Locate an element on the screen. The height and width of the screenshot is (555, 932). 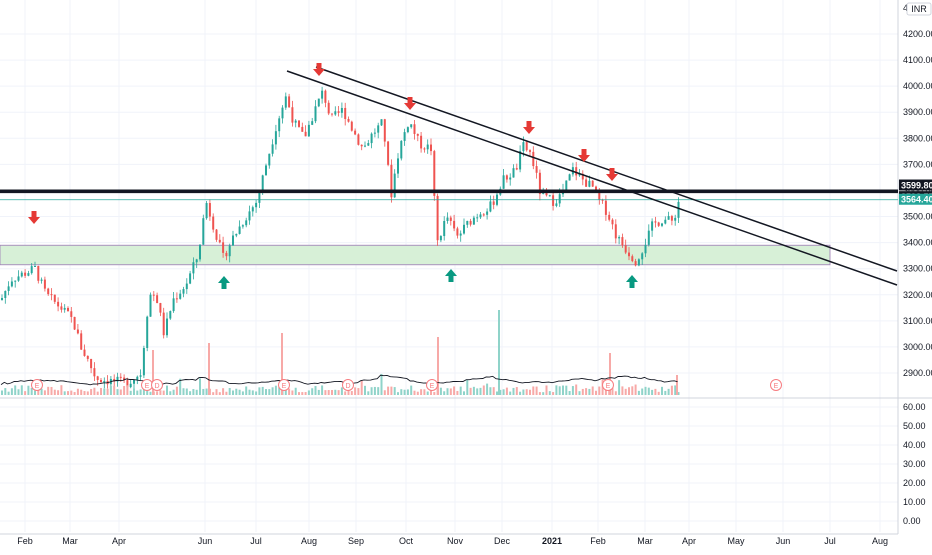
volume-tick-label: 50.00 is located at coordinates (914, 426).